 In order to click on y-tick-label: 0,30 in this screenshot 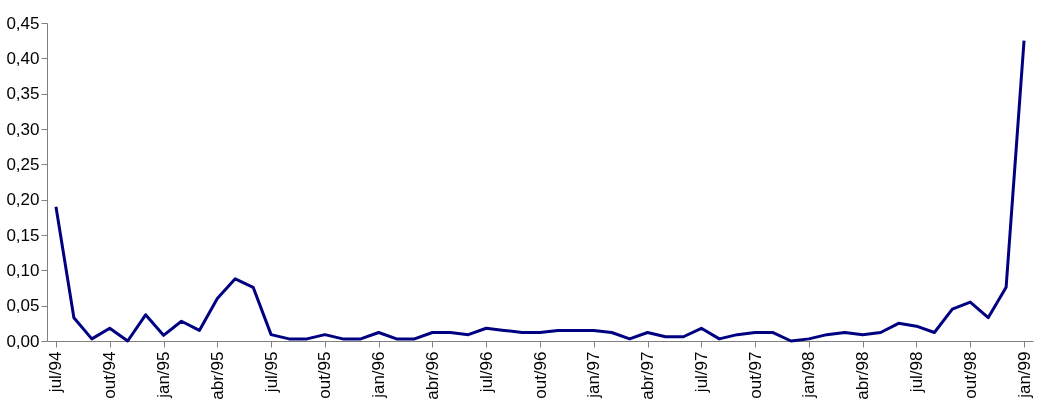, I will do `click(23, 129)`.